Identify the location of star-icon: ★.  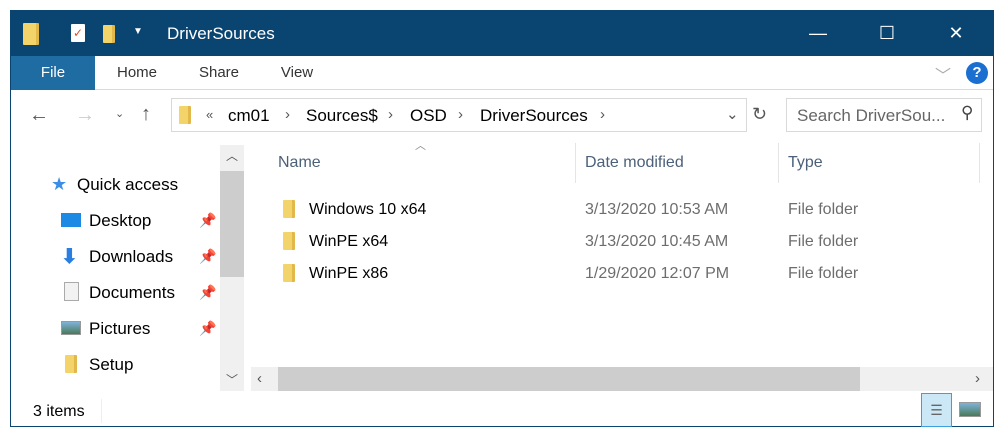
(59, 184).